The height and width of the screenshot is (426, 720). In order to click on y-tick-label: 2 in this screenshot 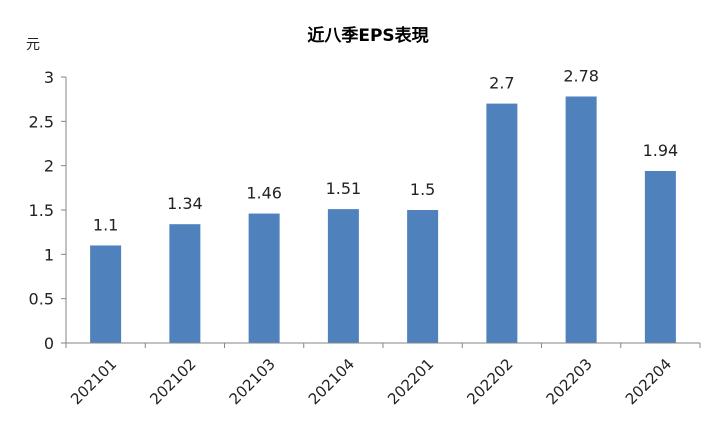, I will do `click(49, 166)`.